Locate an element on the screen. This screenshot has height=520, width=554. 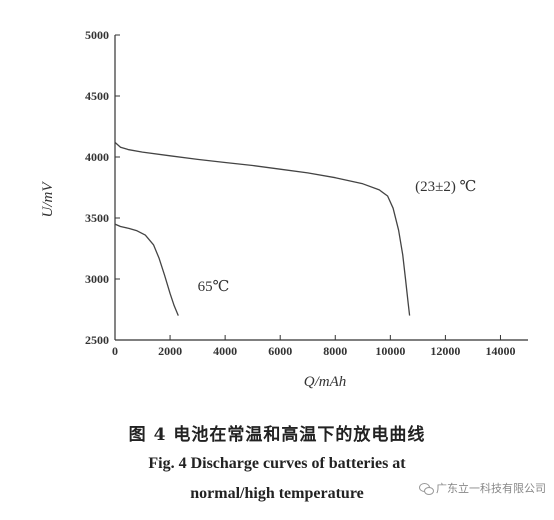
y-tick-label: 3500 is located at coordinates (97, 218).